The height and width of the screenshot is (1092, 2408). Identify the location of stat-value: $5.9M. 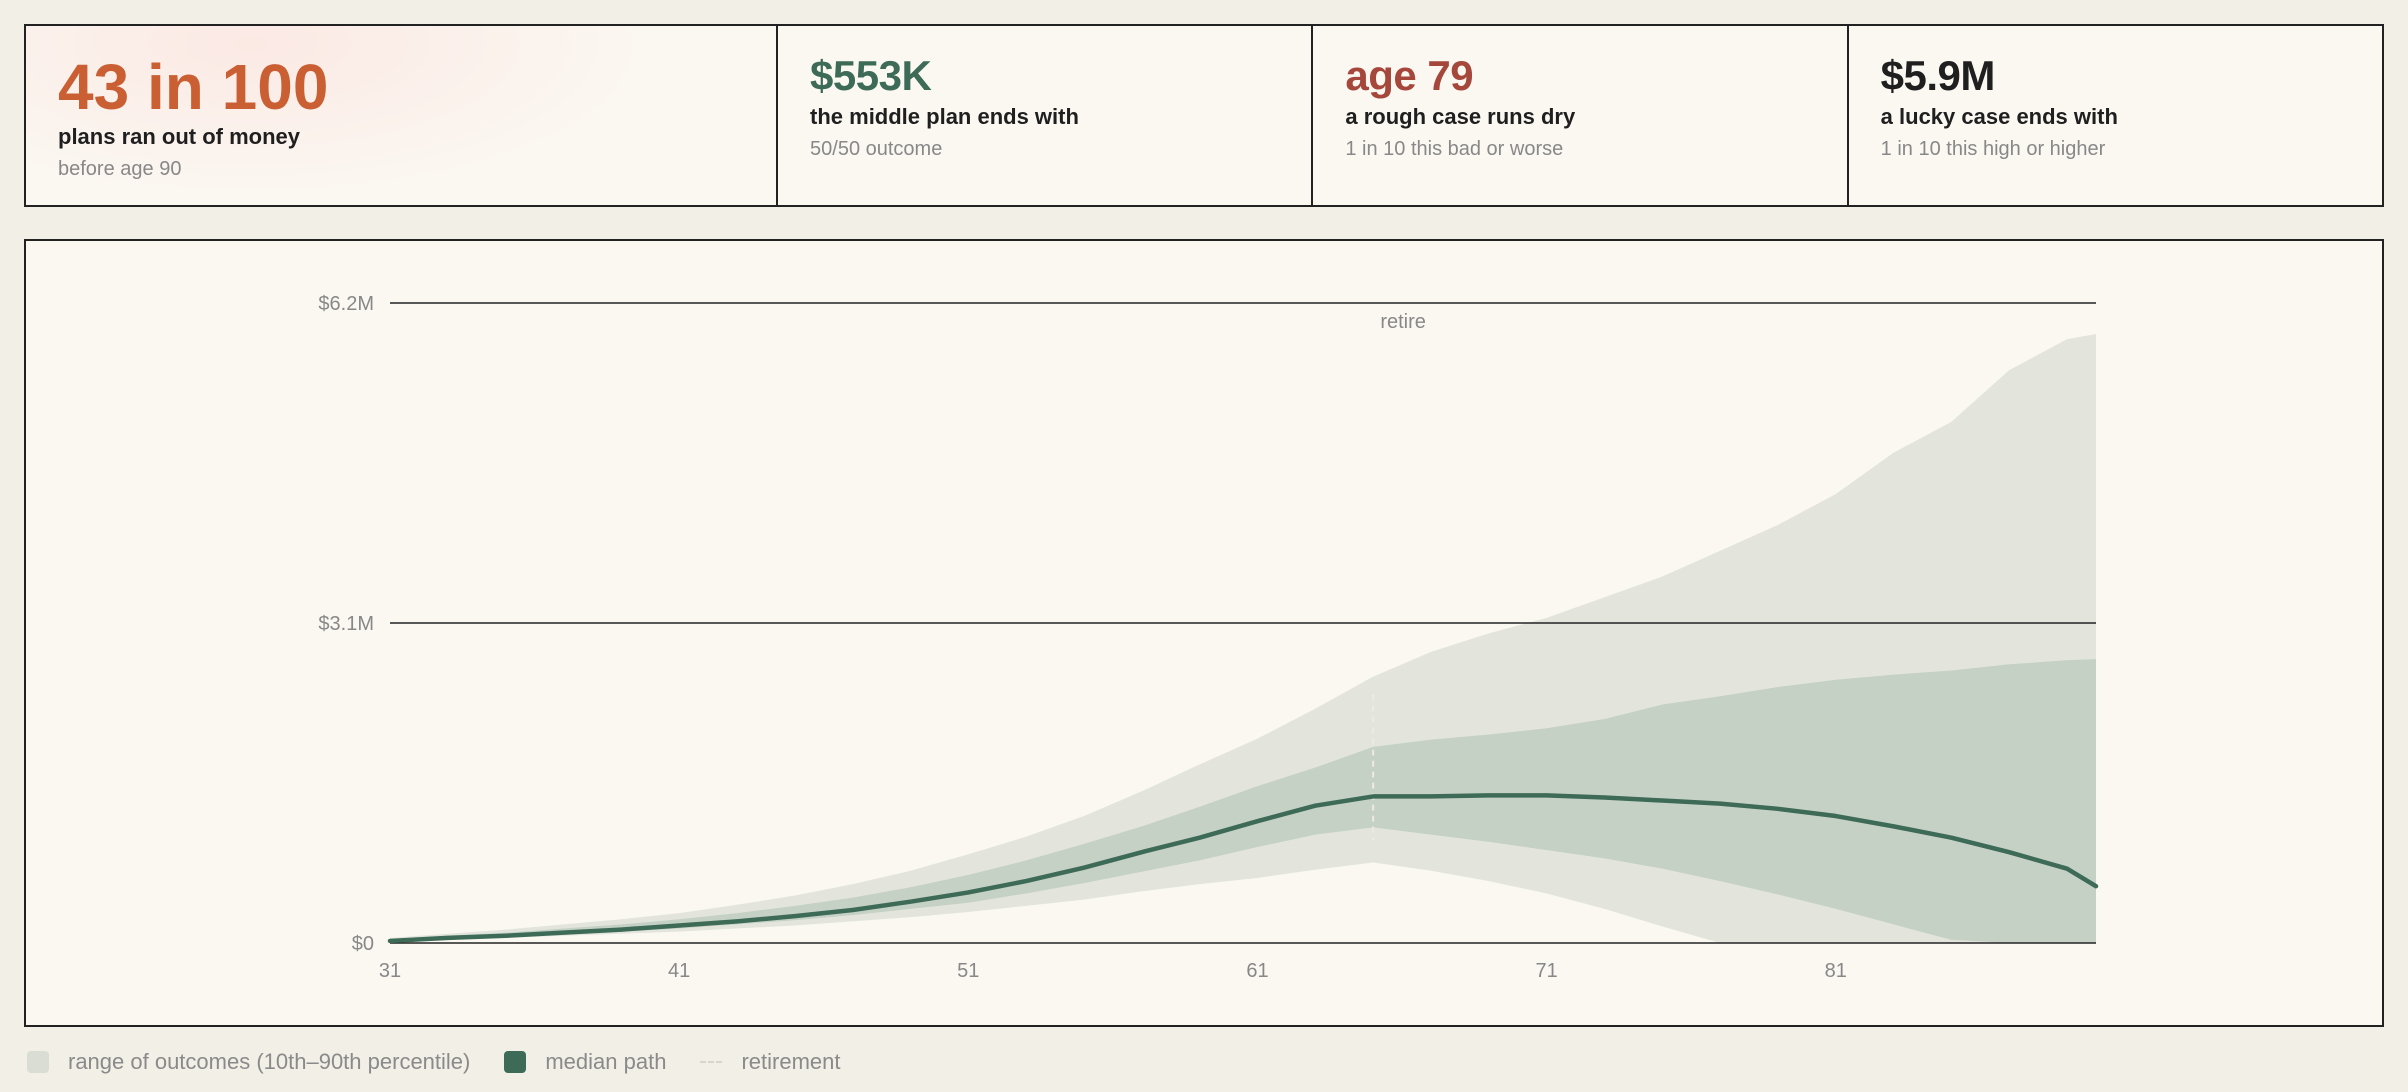
(1938, 75).